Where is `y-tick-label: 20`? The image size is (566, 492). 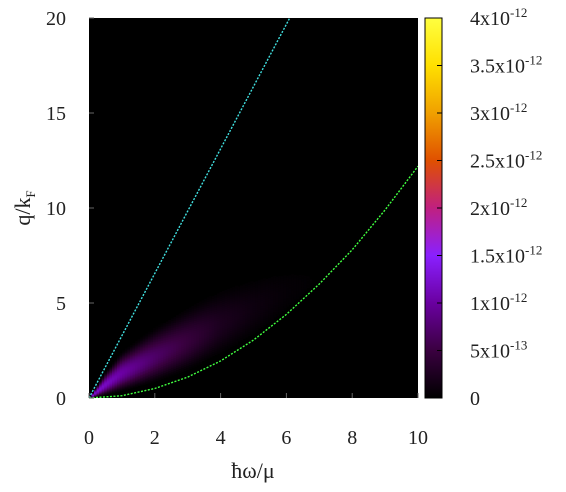 y-tick-label: 20 is located at coordinates (56, 19).